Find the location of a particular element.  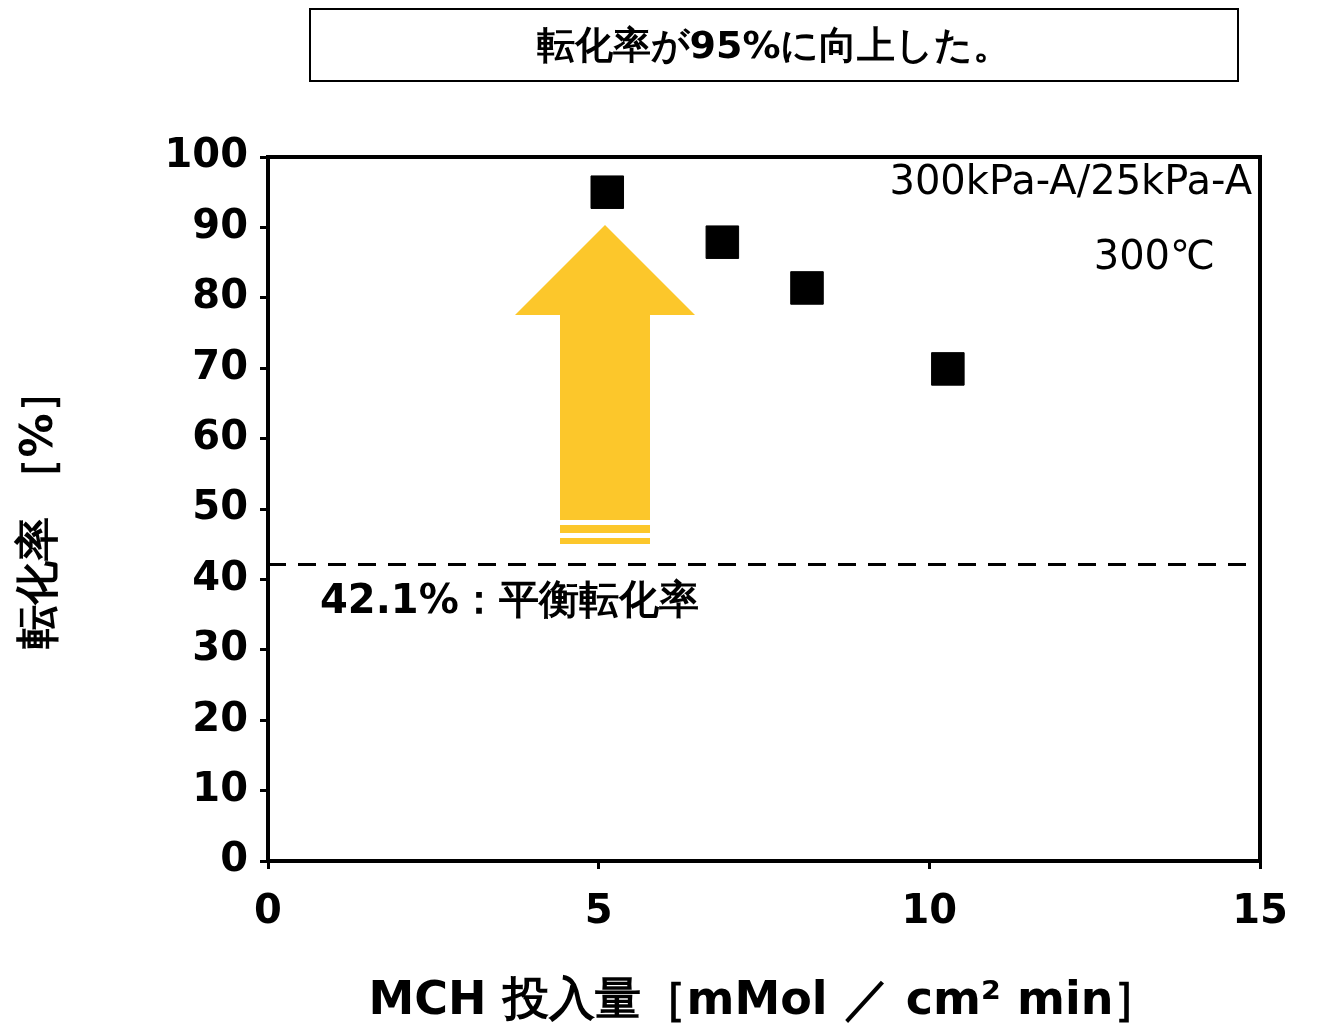

y-tick-label: 100 is located at coordinates (206, 153).